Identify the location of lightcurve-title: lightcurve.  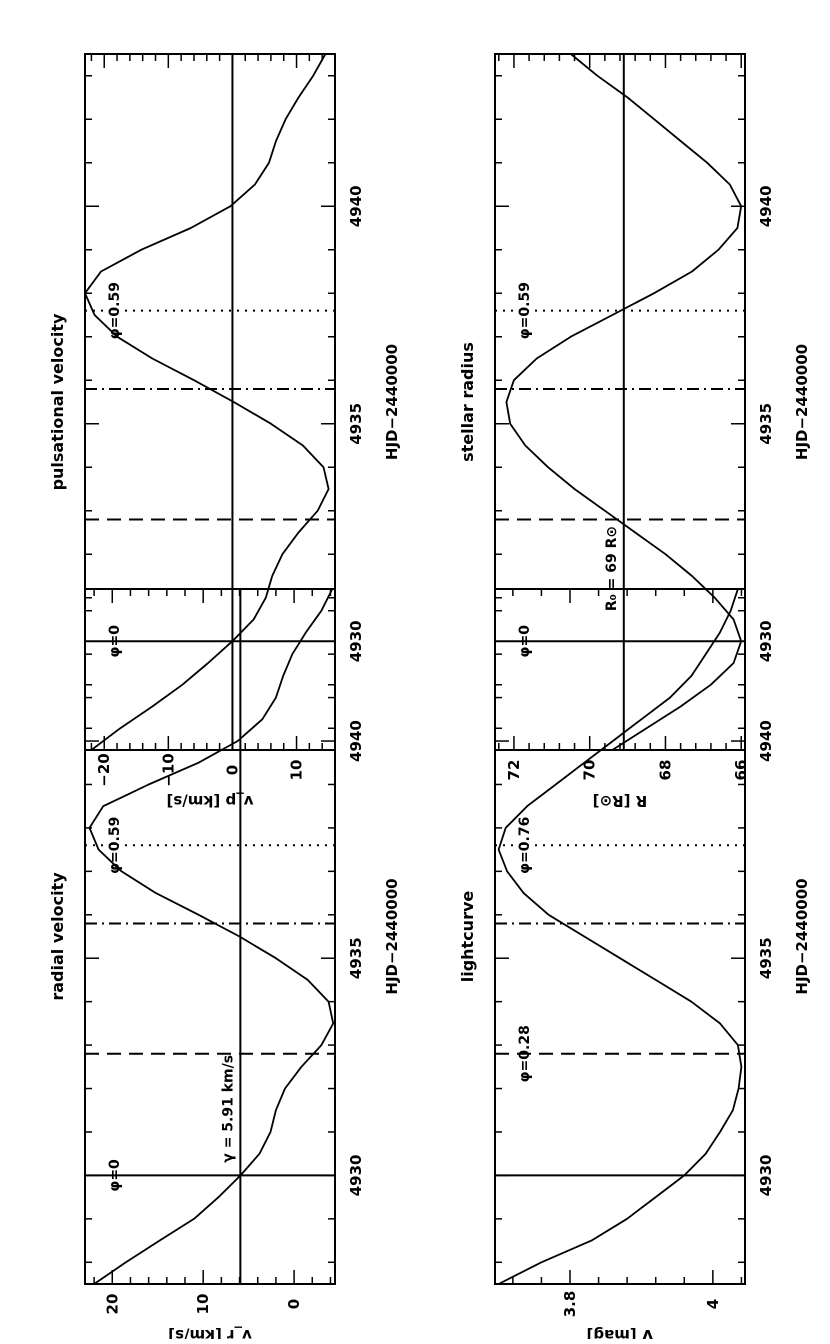
(467, 937).